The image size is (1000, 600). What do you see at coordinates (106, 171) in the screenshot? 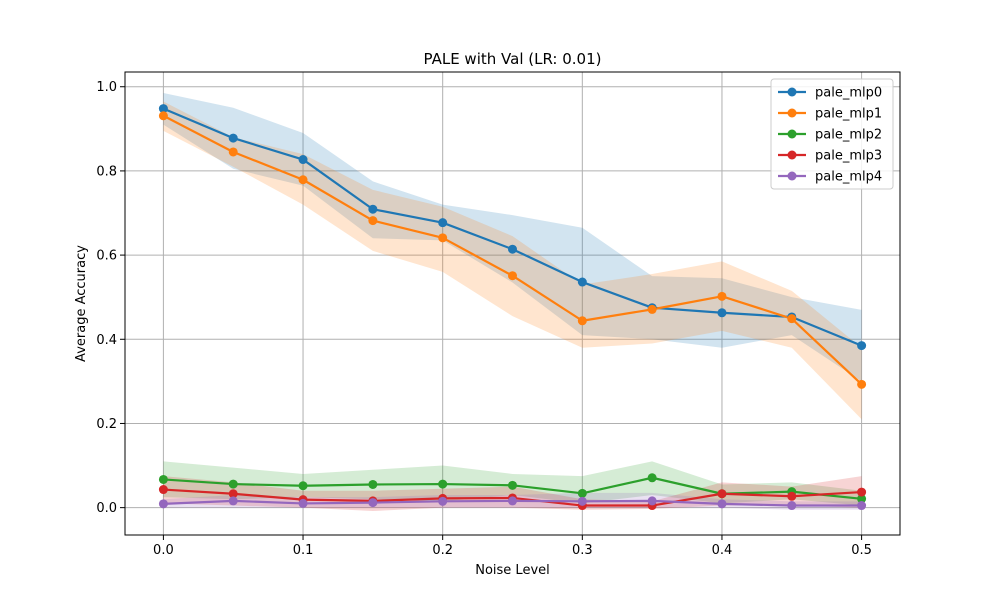
I see `y-tick-label: 0.8` at bounding box center [106, 171].